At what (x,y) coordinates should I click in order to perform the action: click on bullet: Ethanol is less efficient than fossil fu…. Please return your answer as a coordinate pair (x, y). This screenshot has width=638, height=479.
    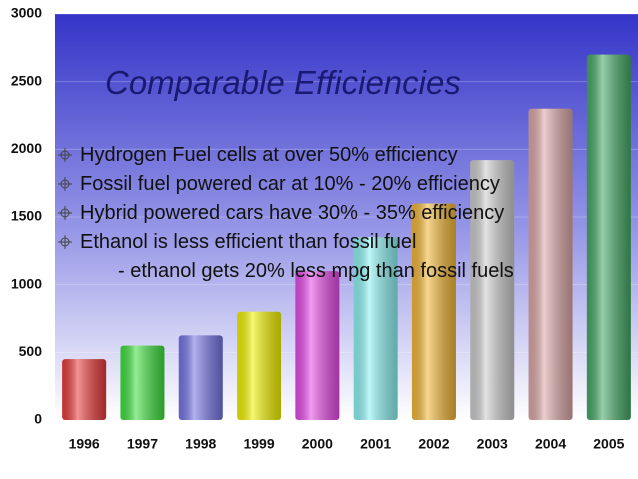
    Looking at the image, I should click on (308, 242).